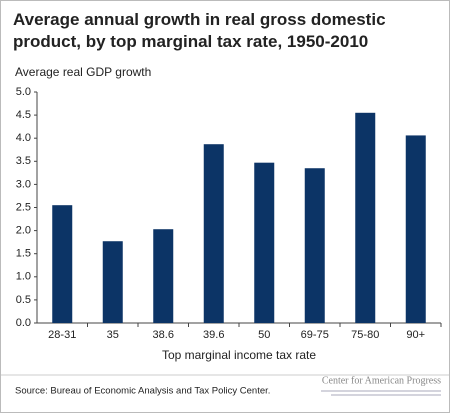 The height and width of the screenshot is (413, 450). Describe the element at coordinates (23, 207) in the screenshot. I see `y-tick-label: 2.5` at that location.